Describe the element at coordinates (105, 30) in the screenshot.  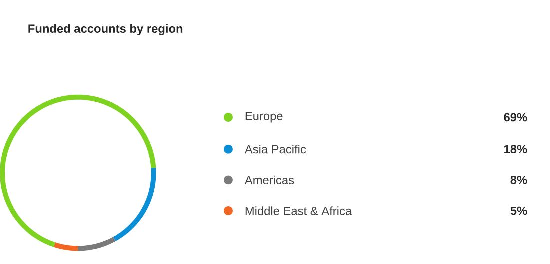
I see `chart-title: Funded accounts by region` at that location.